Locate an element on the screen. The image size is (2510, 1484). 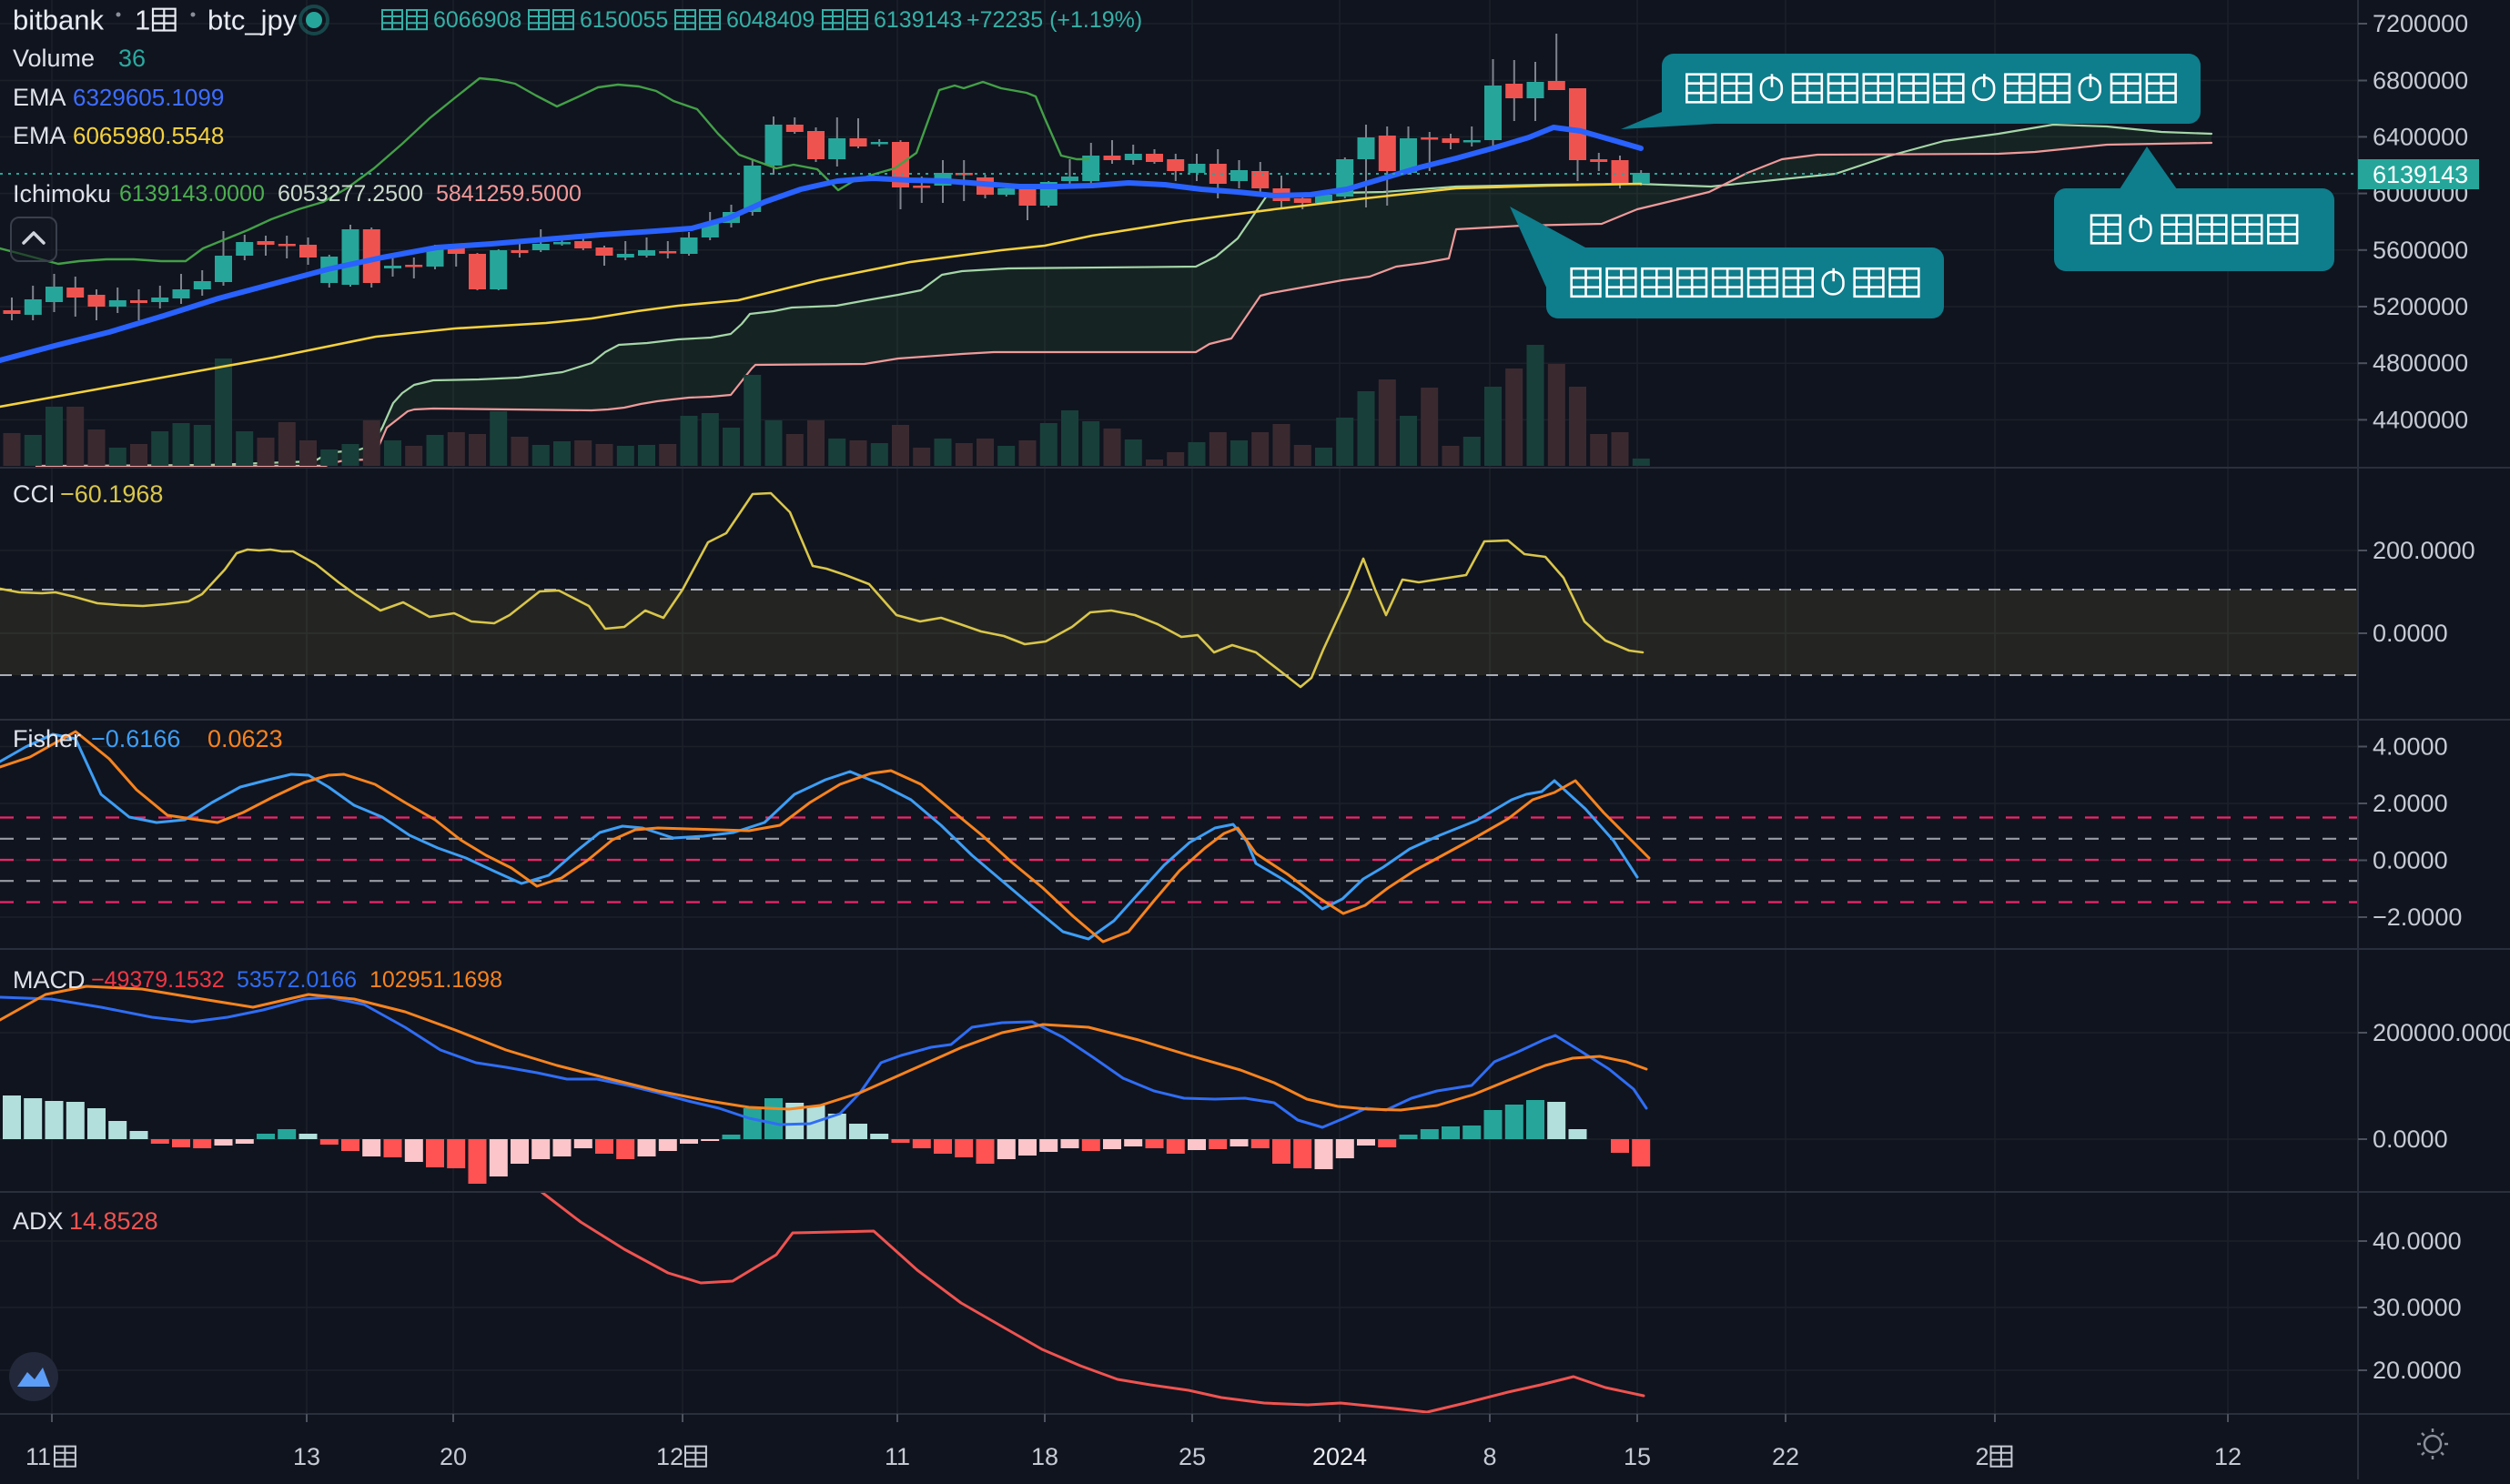
svg-text: 8 is located at coordinates (1489, 1456).